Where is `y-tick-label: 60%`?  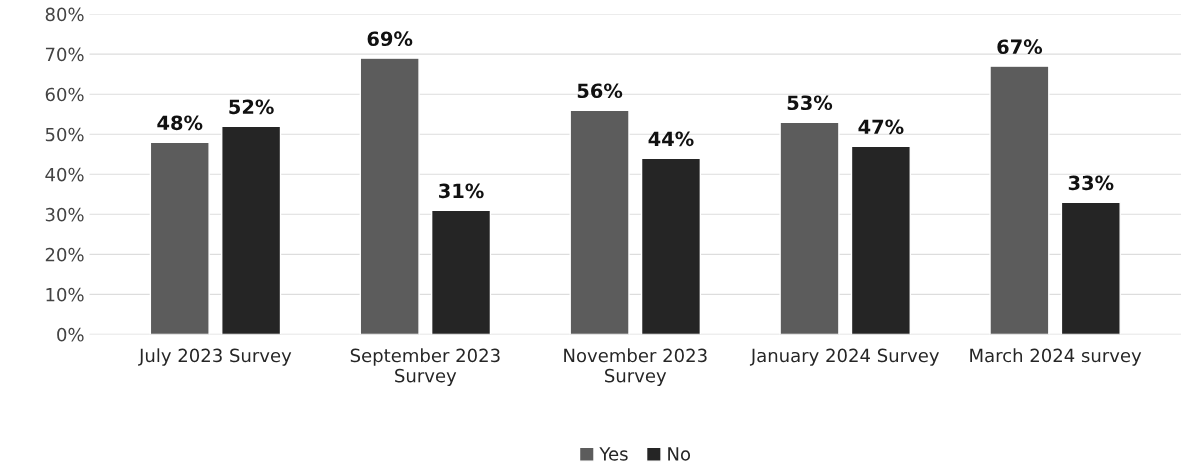 y-tick-label: 60% is located at coordinates (64, 94).